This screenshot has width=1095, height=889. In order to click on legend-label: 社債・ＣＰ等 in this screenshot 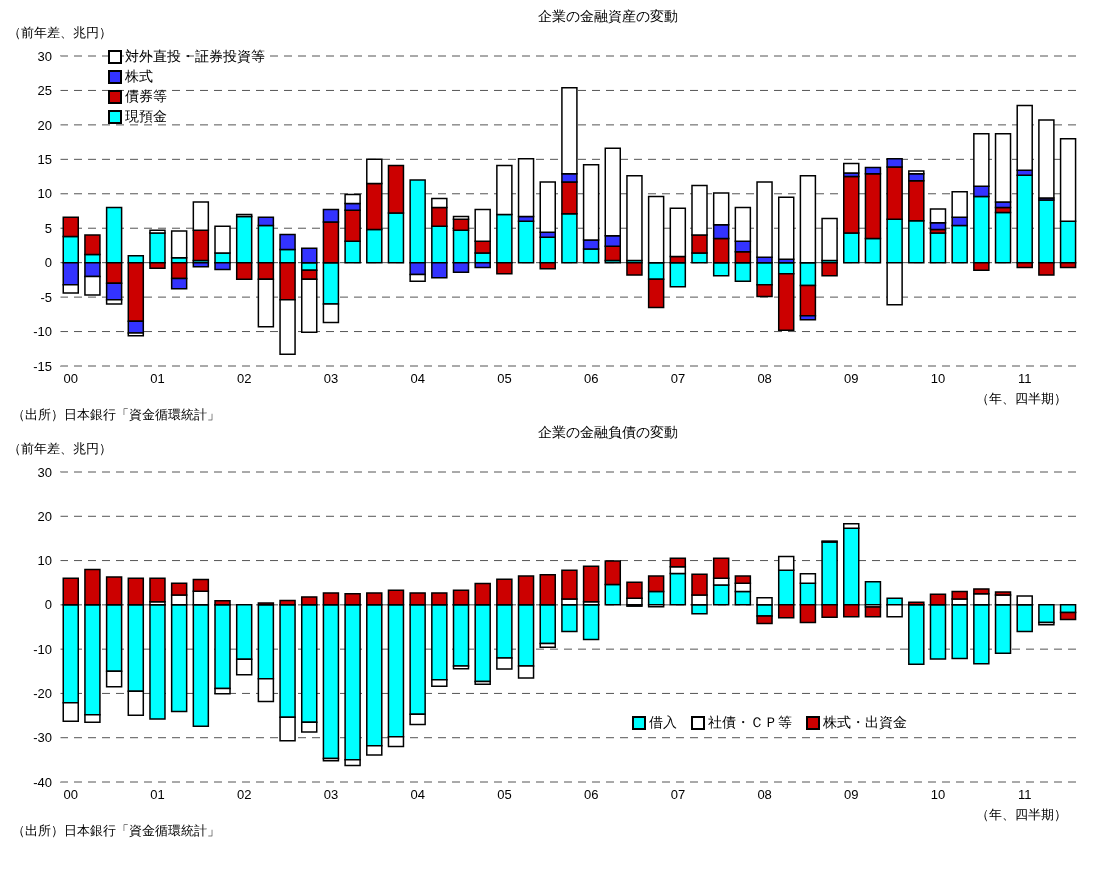, I will do `click(750, 723)`.